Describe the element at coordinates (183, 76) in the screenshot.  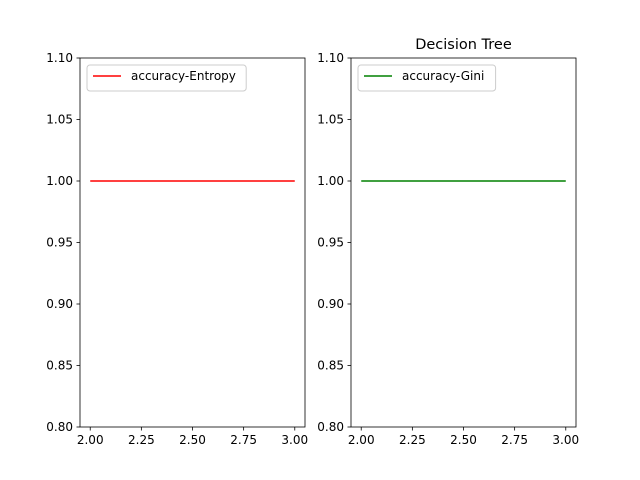
I see `legend-label-accuracy-entropy: accuracy-Entropy` at that location.